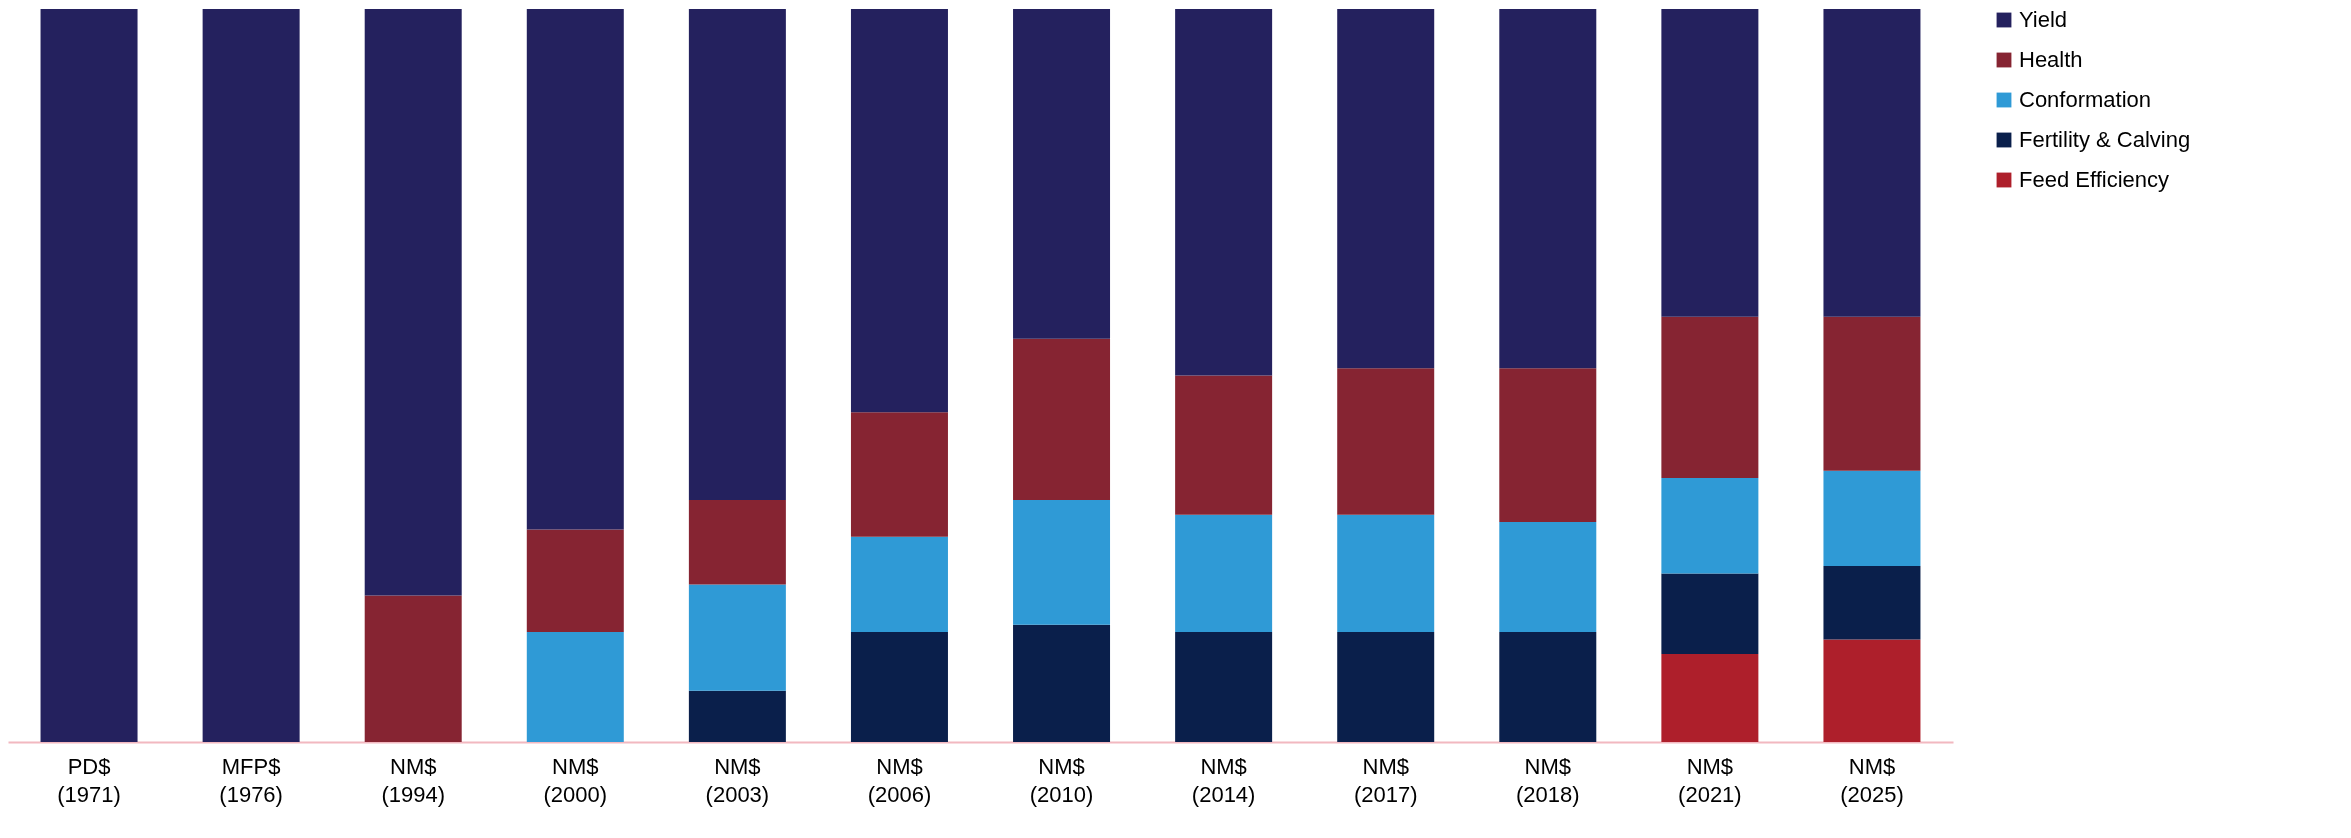 This screenshot has width=2351, height=838. I want to click on x-tick-label: NM$ (2010), so click(1061, 780).